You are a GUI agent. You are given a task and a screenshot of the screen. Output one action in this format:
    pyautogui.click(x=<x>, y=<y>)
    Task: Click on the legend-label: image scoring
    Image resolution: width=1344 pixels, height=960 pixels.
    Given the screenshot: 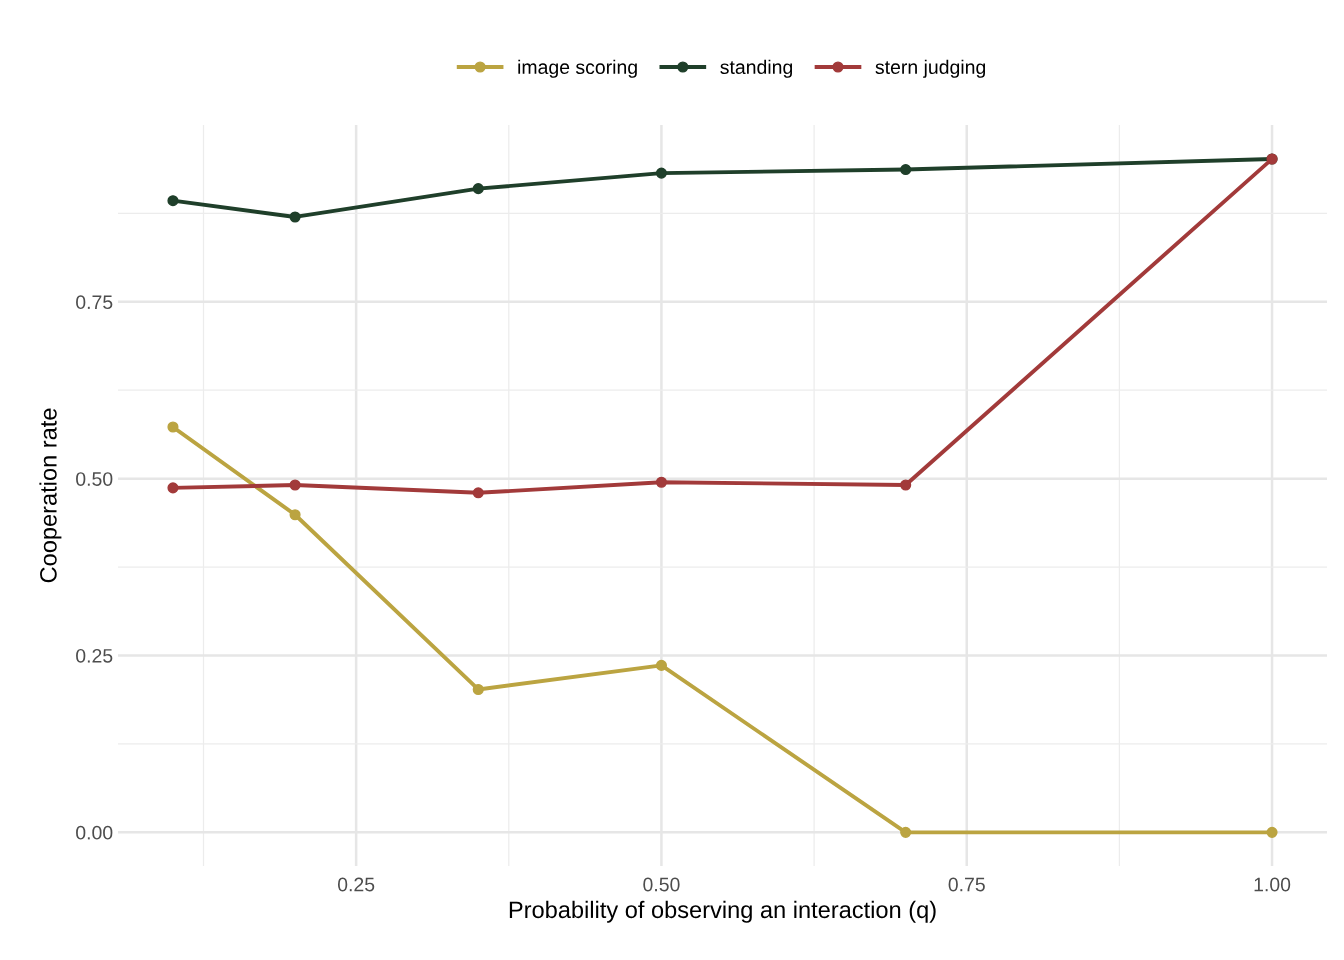 What is the action you would take?
    pyautogui.click(x=577, y=68)
    